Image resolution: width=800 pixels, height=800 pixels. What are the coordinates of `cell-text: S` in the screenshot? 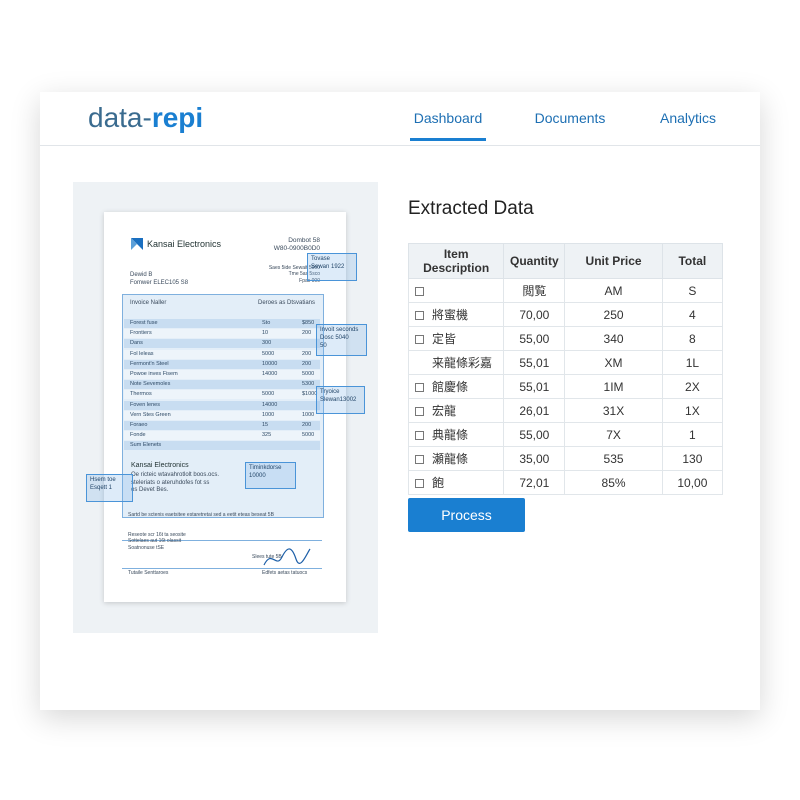 It's located at (692, 290).